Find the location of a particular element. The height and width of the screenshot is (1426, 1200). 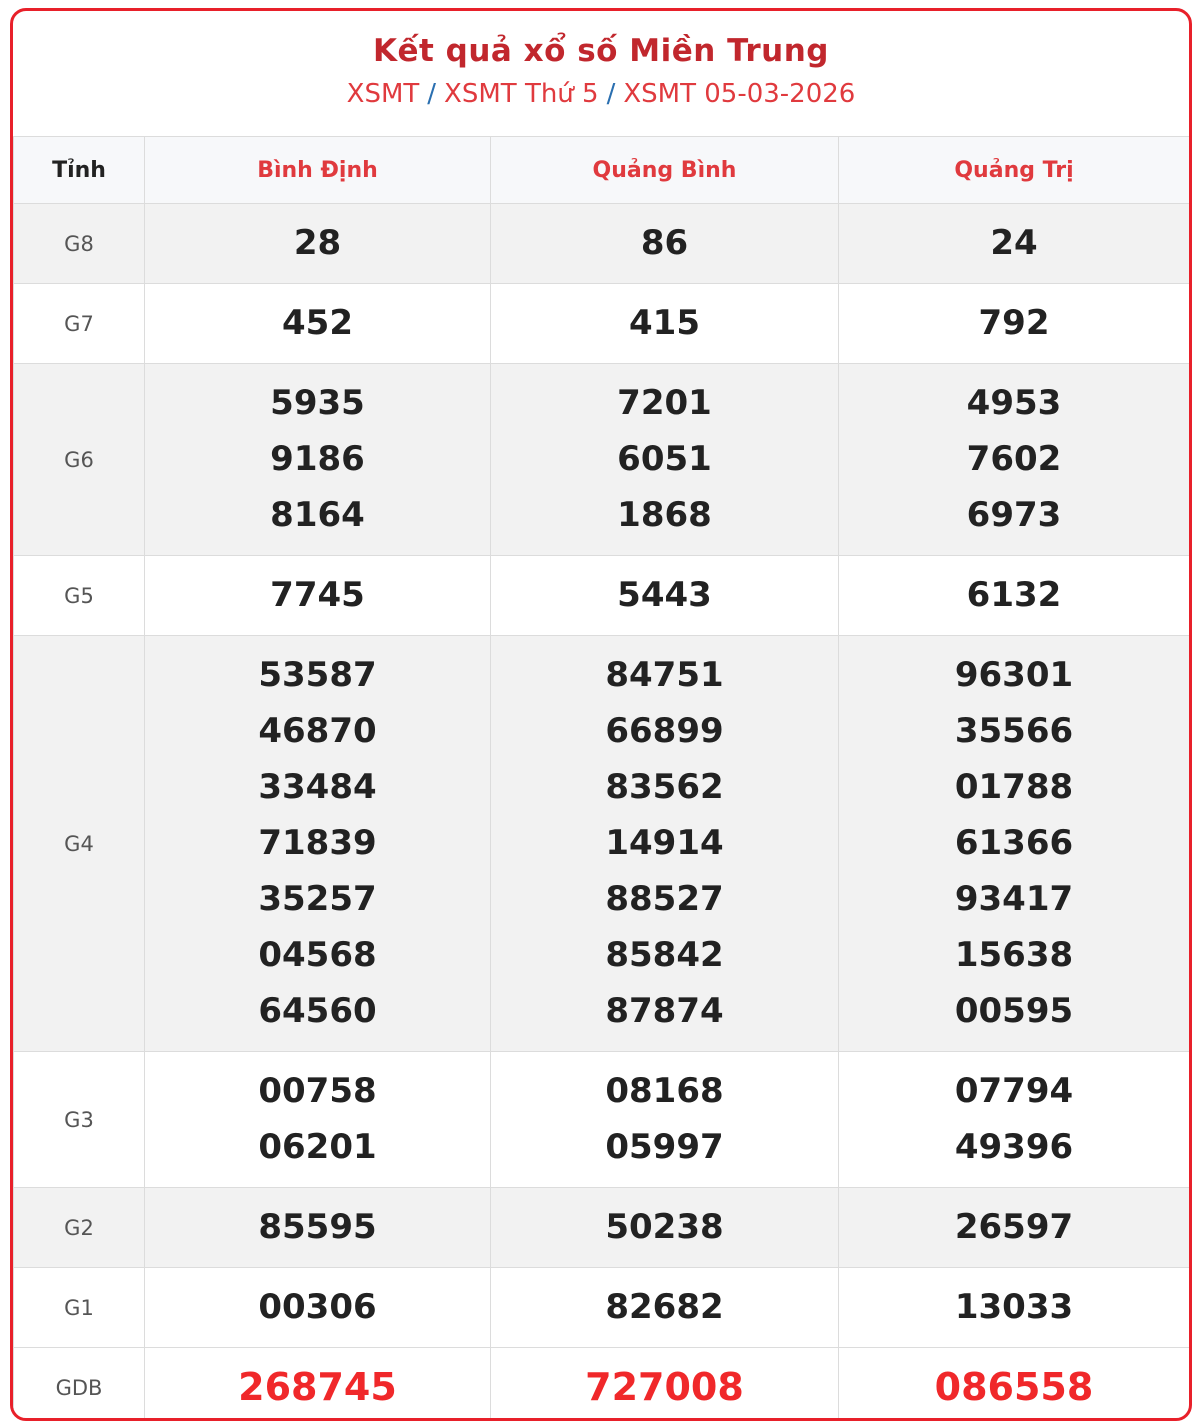

prize-label: G2 is located at coordinates (79, 1227).